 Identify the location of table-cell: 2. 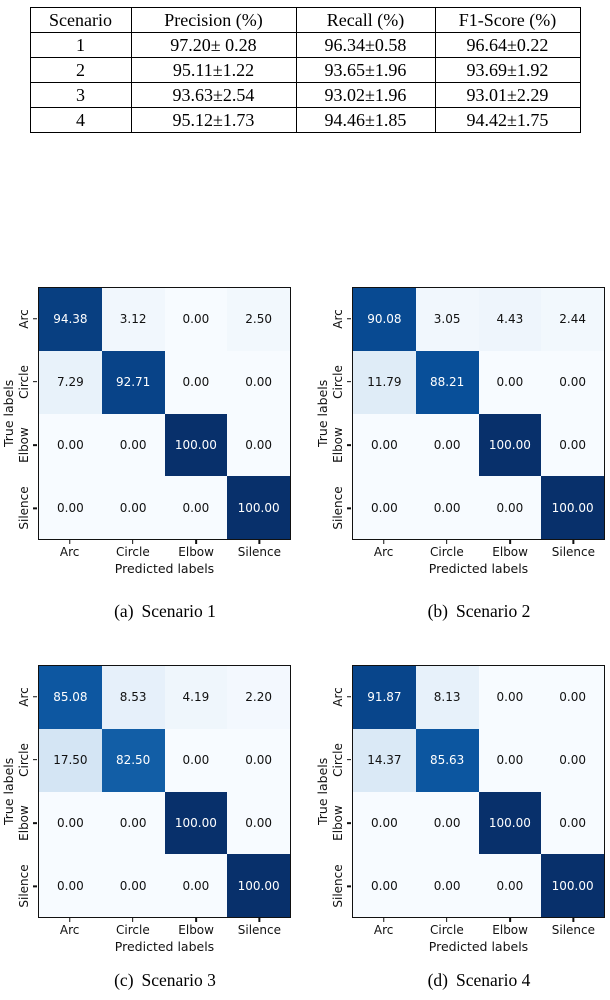
(80, 70).